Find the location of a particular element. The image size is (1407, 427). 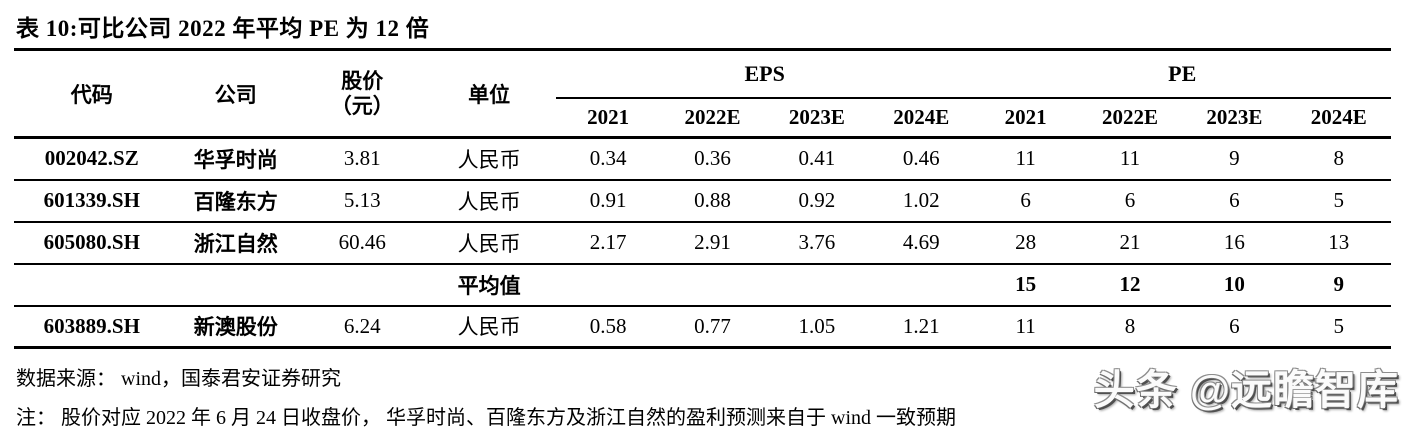

col-header-pe-2023e: 2023E is located at coordinates (1234, 118).